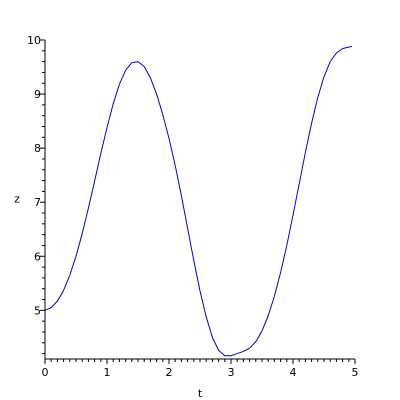 The height and width of the screenshot is (400, 400). What do you see at coordinates (37, 202) in the screenshot?
I see `y-tick-label: 7` at bounding box center [37, 202].